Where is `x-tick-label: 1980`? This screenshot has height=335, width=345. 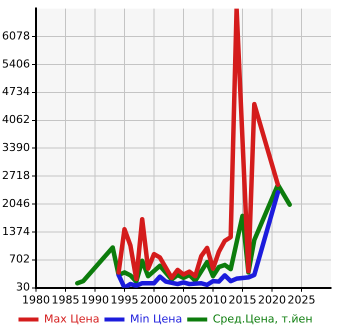
x-tick-label: 1980 is located at coordinates (36, 299).